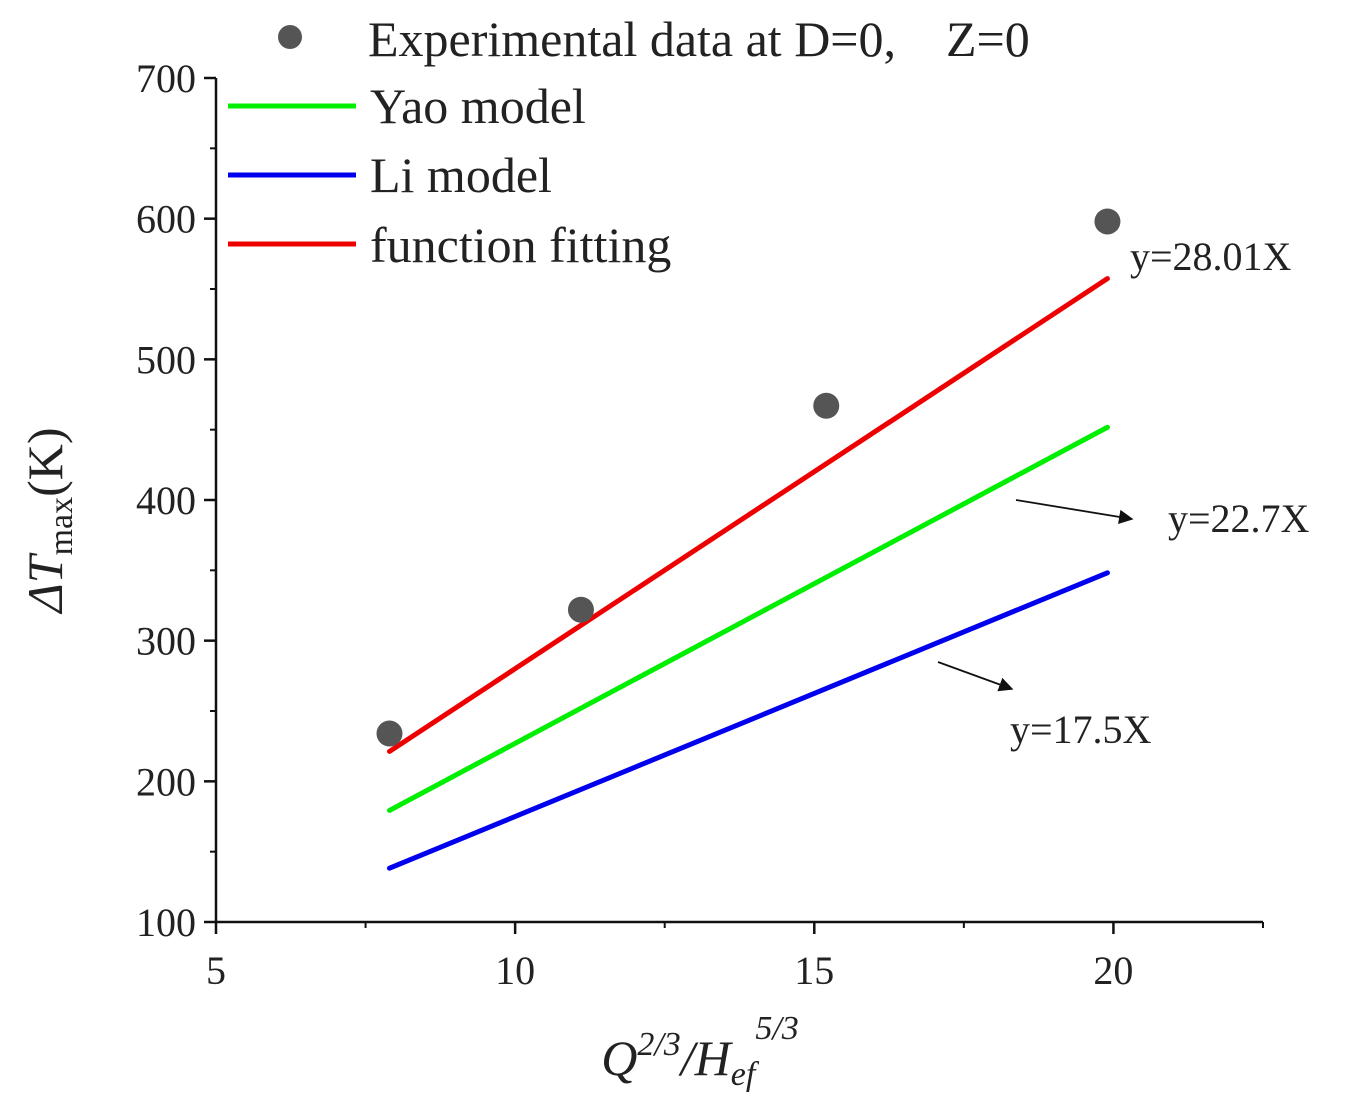 This screenshot has width=1345, height=1102. I want to click on x-tick-label: 20, so click(1113, 970).